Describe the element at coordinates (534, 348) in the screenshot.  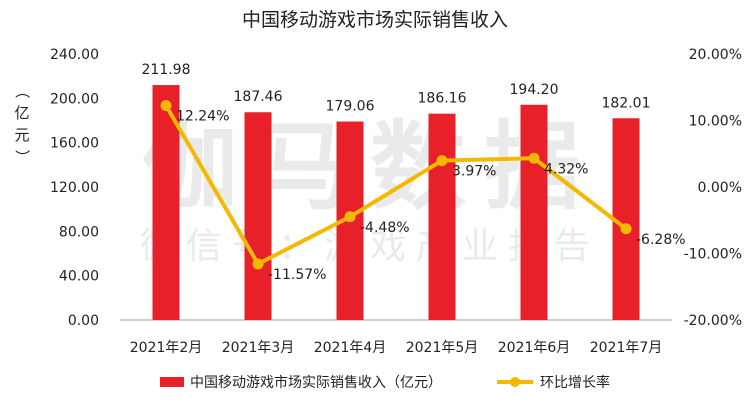
I see `x-tick-label: 2021年6月` at that location.